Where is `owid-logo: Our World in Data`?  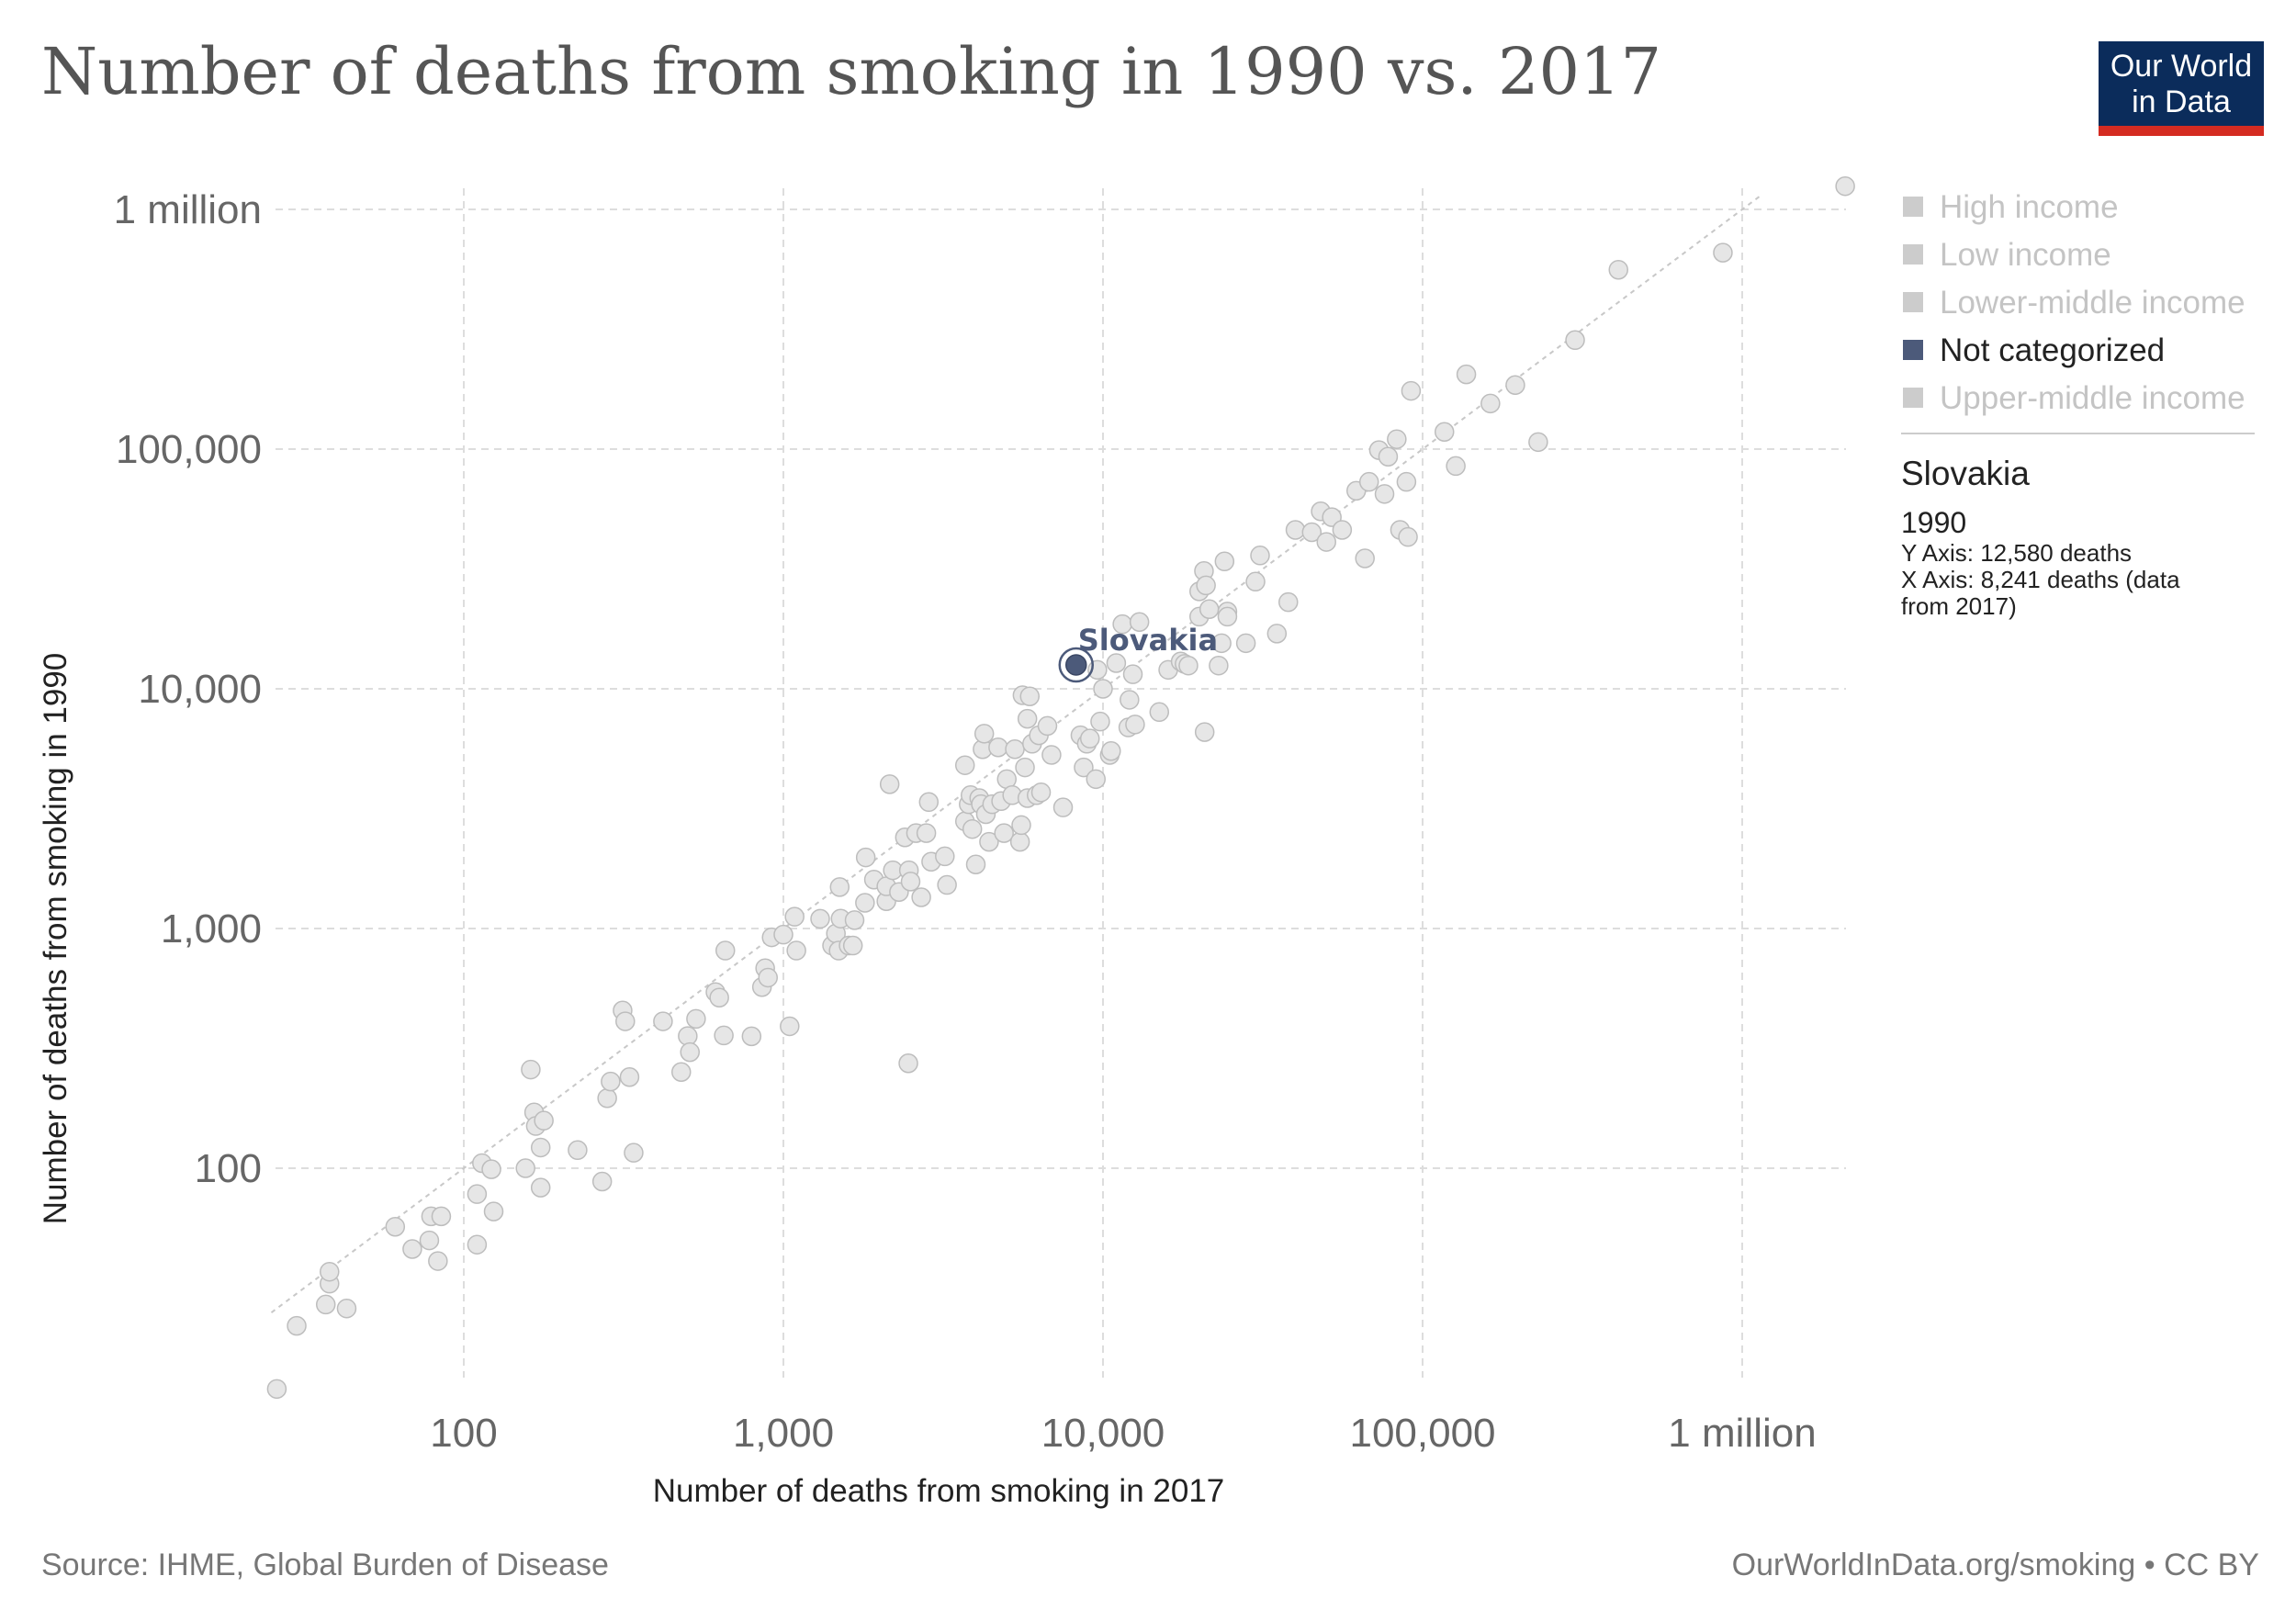 owid-logo: Our World in Data is located at coordinates (2181, 88).